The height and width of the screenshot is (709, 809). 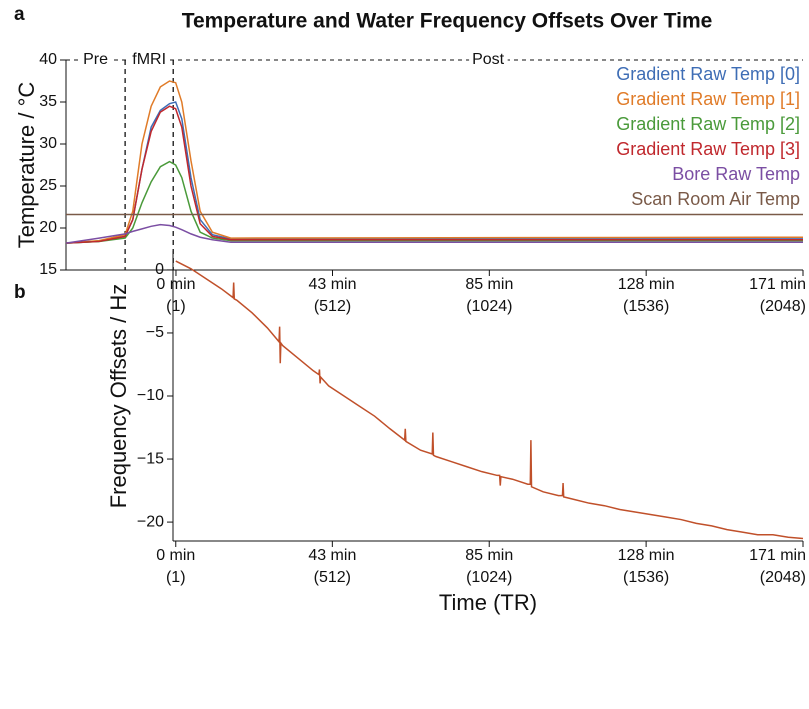 I want to click on y-axis-label: Frequency Offsets / Hz, so click(x=118, y=396).